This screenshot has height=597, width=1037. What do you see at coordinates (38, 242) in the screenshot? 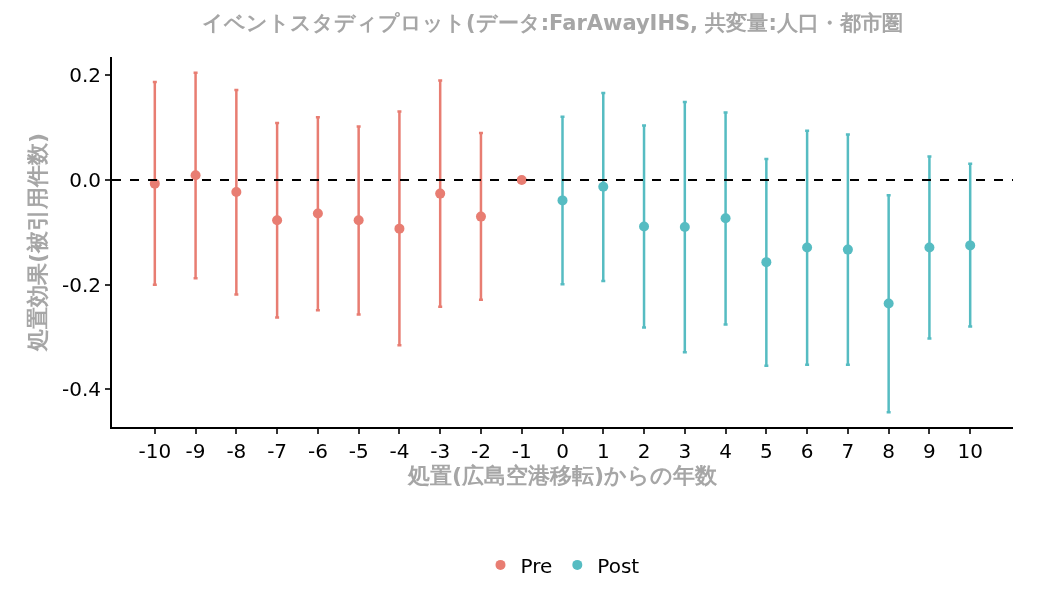
I see `y-axis-title: 処置効果(被引用件数)` at bounding box center [38, 242].